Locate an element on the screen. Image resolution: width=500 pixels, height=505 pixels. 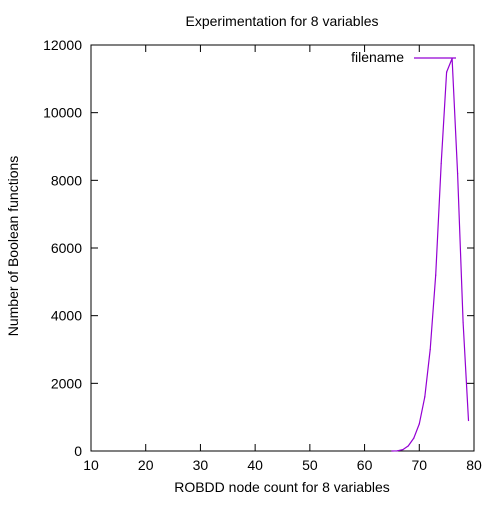
x-tick-label: 60 is located at coordinates (365, 465).